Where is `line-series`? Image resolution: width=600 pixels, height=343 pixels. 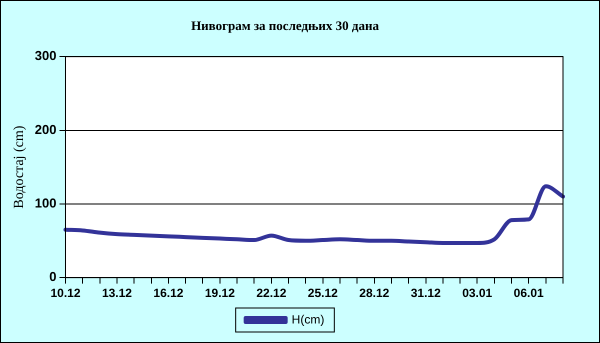
line-series is located at coordinates (314, 214).